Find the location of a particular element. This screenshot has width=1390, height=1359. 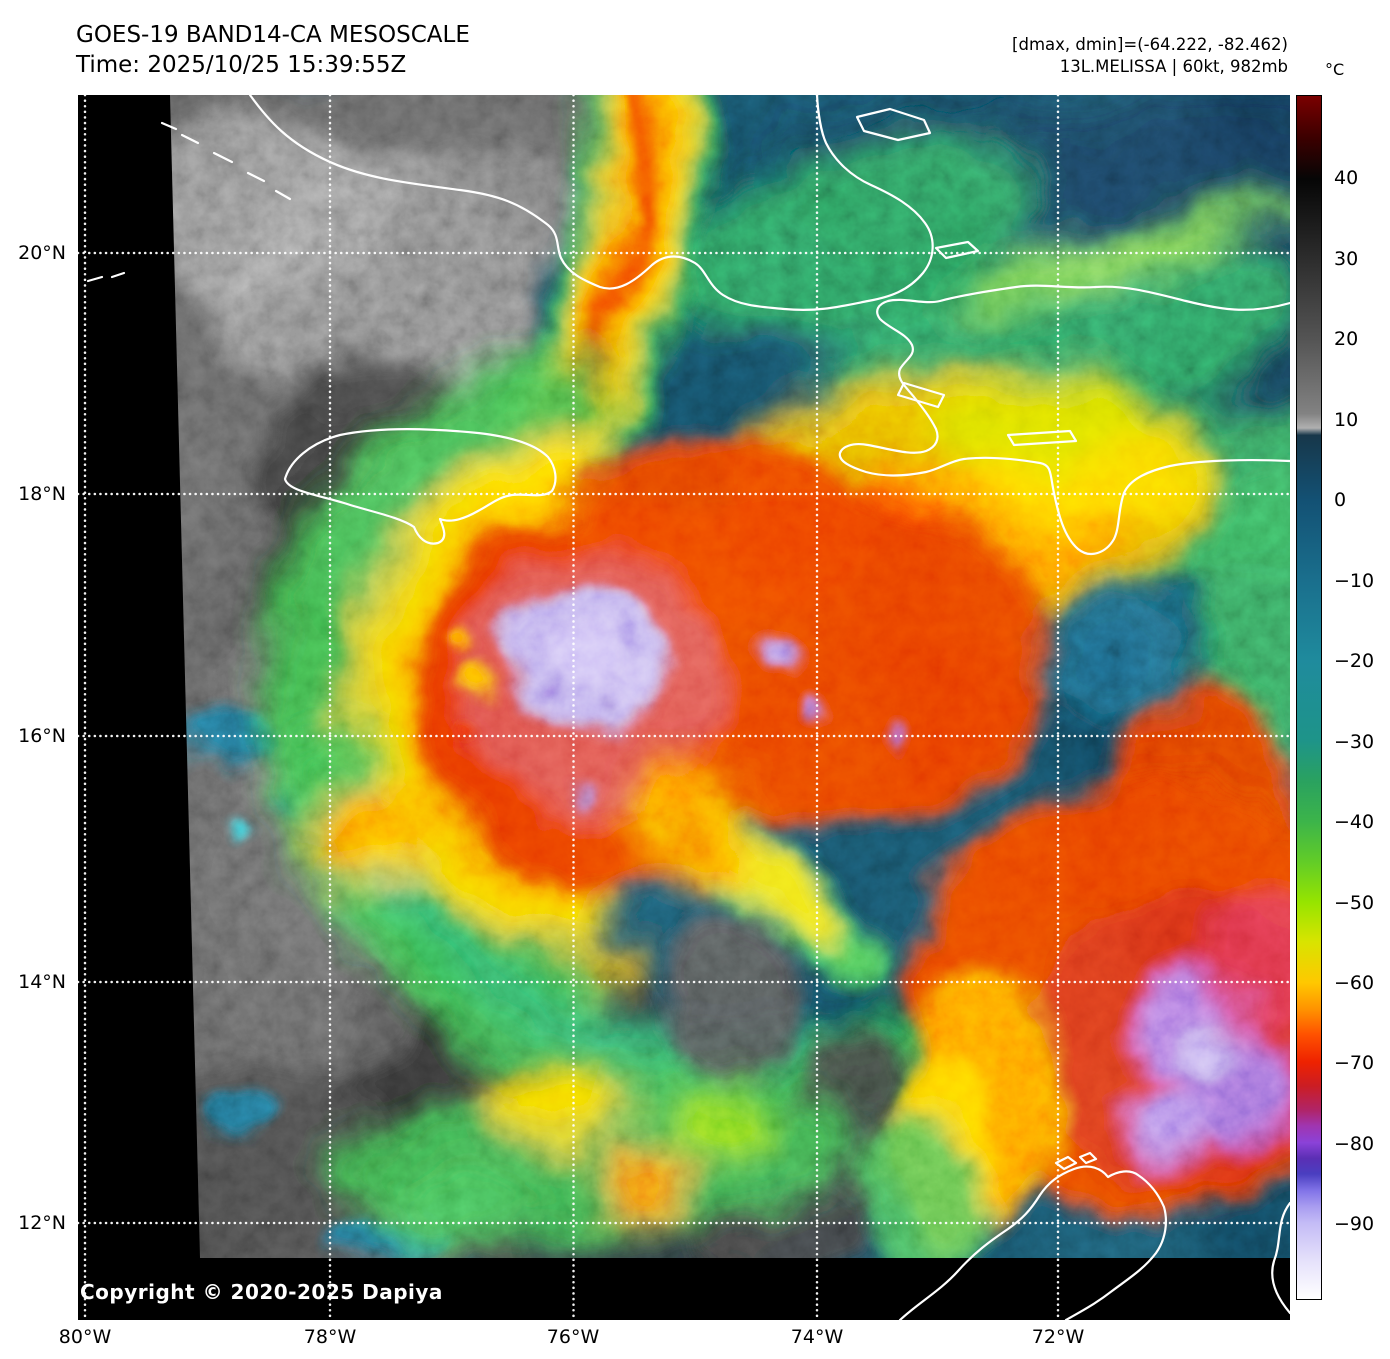

colorbar-tick: 10 is located at coordinates (1346, 419).